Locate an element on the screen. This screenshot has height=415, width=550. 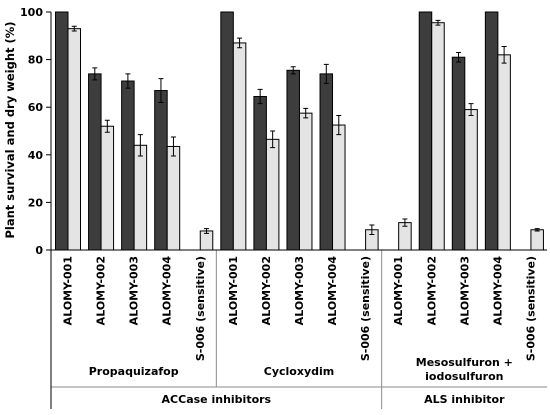
y-tick-label: 100 is located at coordinates (31, 12).